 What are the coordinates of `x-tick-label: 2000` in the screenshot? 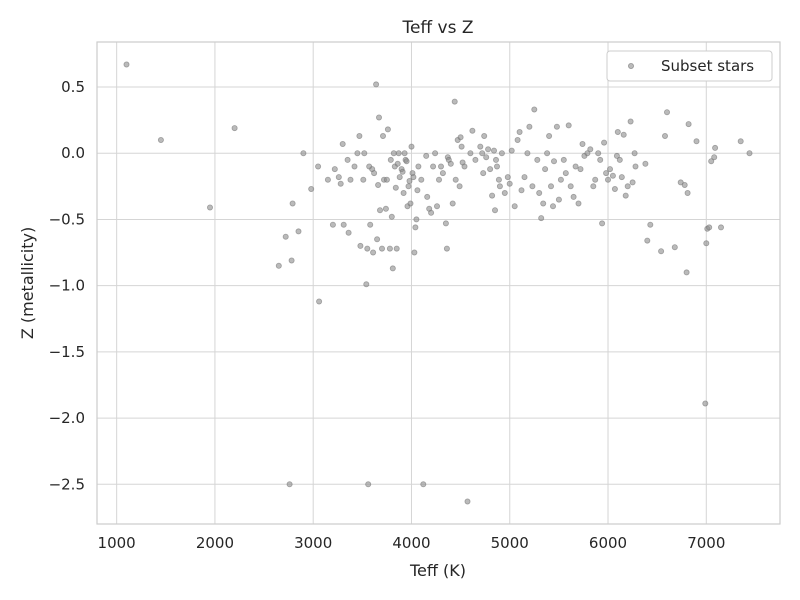 It's located at (215, 543).